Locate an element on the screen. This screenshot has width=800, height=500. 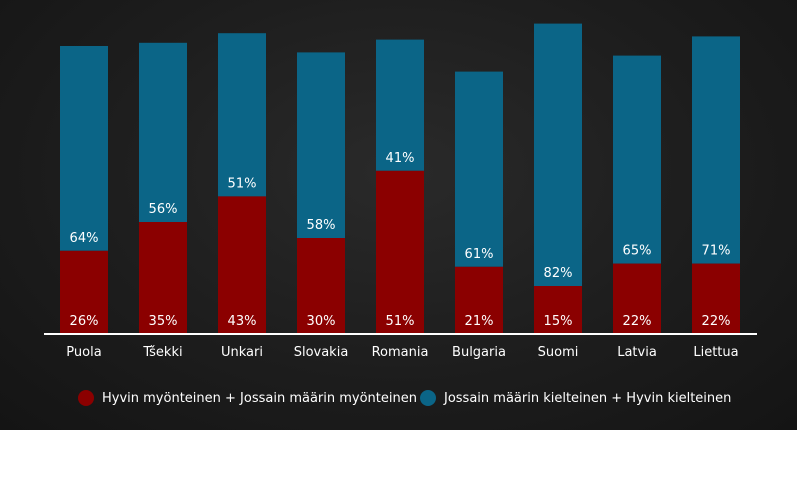
bar-negative-suomi is located at coordinates (558, 154).